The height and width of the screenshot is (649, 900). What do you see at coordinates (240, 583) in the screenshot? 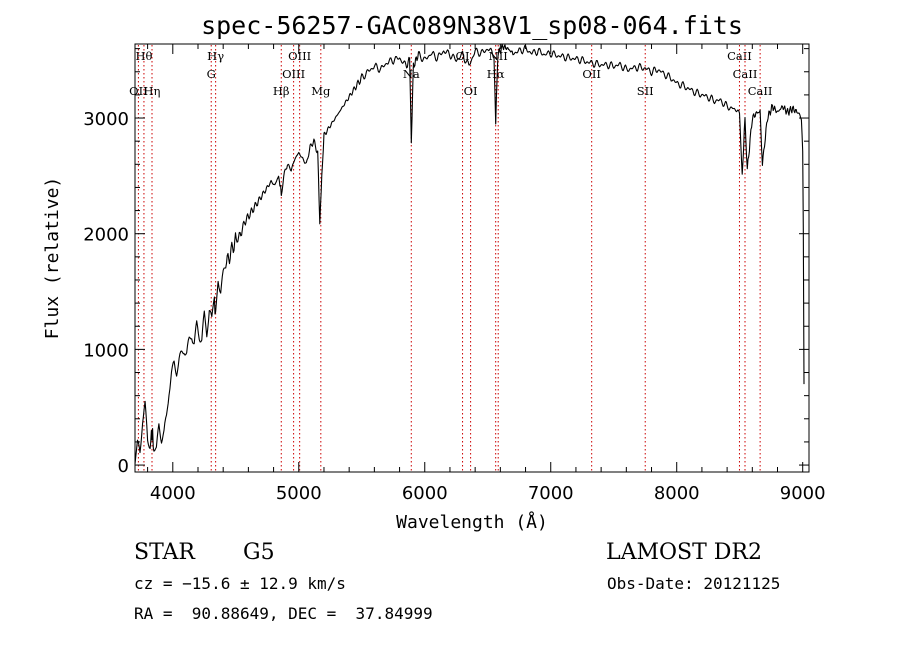
I see `redshift-text: cz = −15.6 ± 12.9 km/s` at bounding box center [240, 583].